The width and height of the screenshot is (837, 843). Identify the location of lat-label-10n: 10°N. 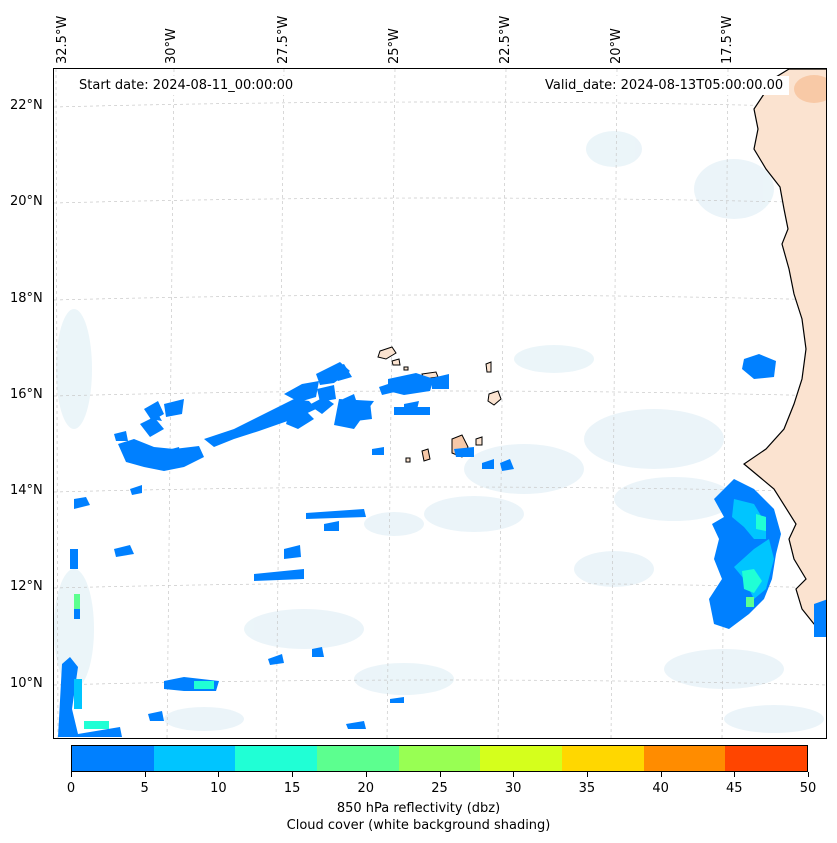
(26, 683).